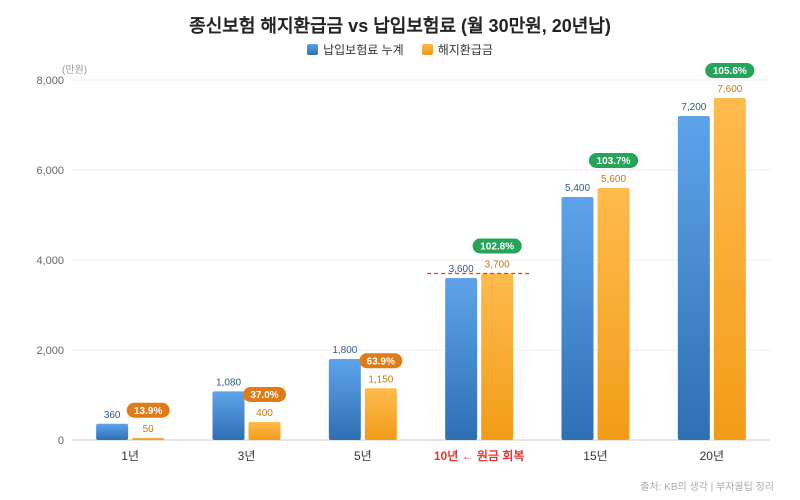  What do you see at coordinates (729, 89) in the screenshot?
I see `data-label-refund: 7,600` at bounding box center [729, 89].